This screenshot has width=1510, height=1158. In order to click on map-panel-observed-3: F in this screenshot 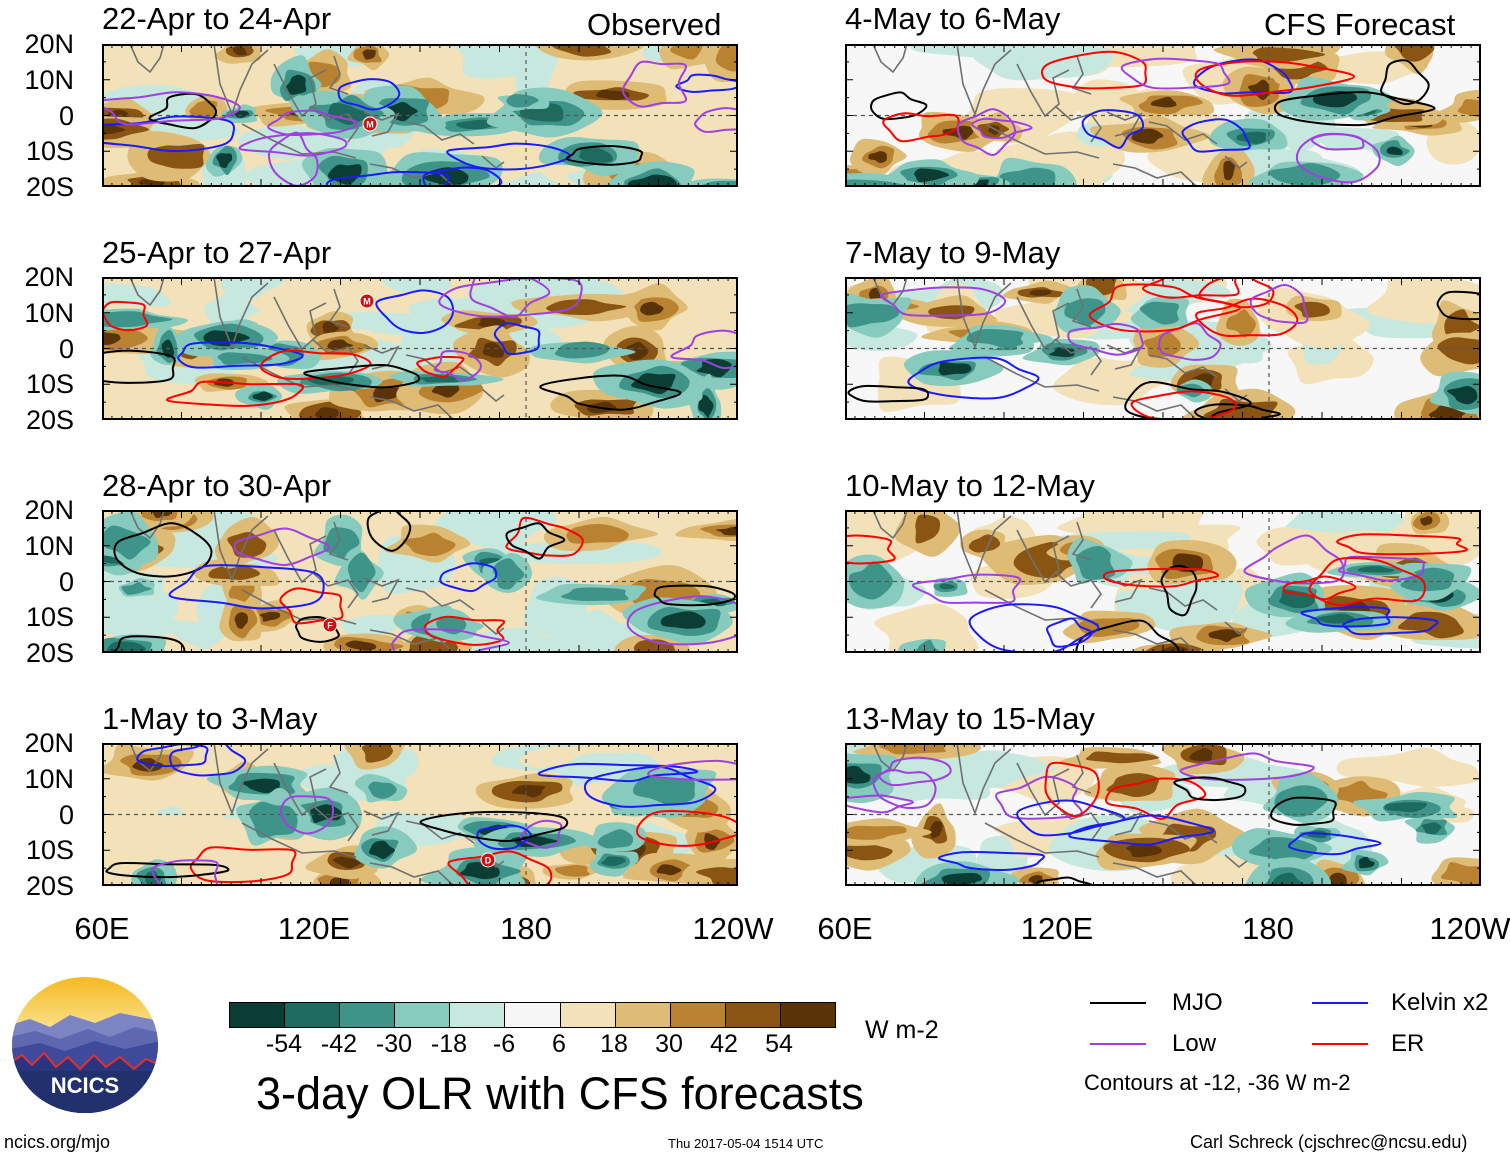, I will do `click(420, 581)`.